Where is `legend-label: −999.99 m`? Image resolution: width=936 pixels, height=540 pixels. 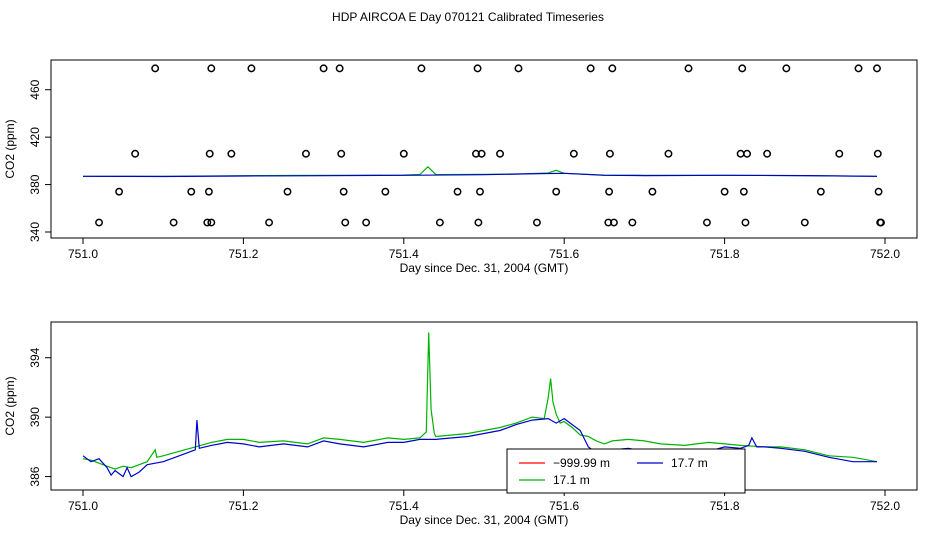 legend-label: −999.99 m is located at coordinates (581, 463).